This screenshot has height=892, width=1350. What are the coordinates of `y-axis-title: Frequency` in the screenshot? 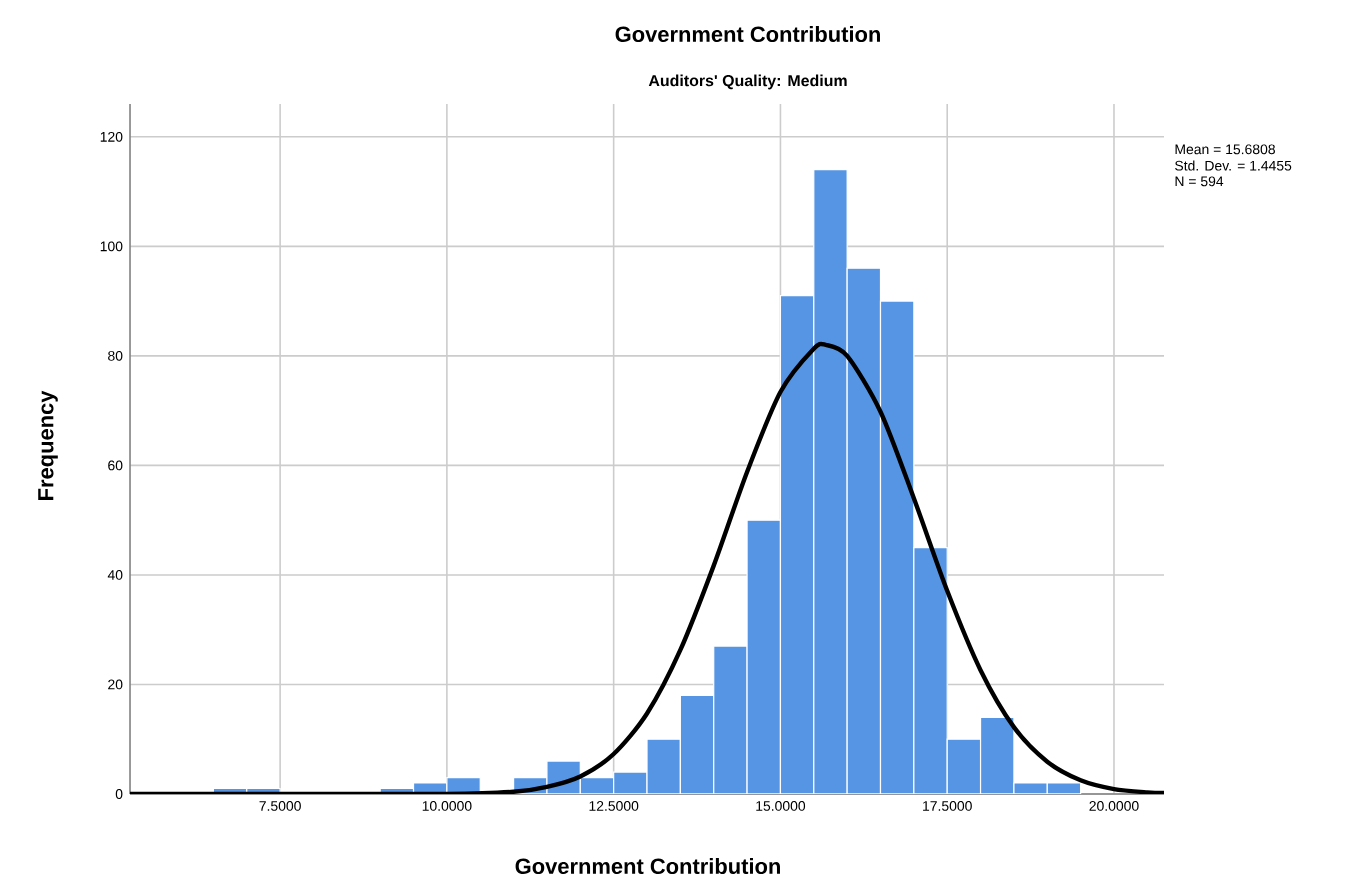 It's located at (48, 445).